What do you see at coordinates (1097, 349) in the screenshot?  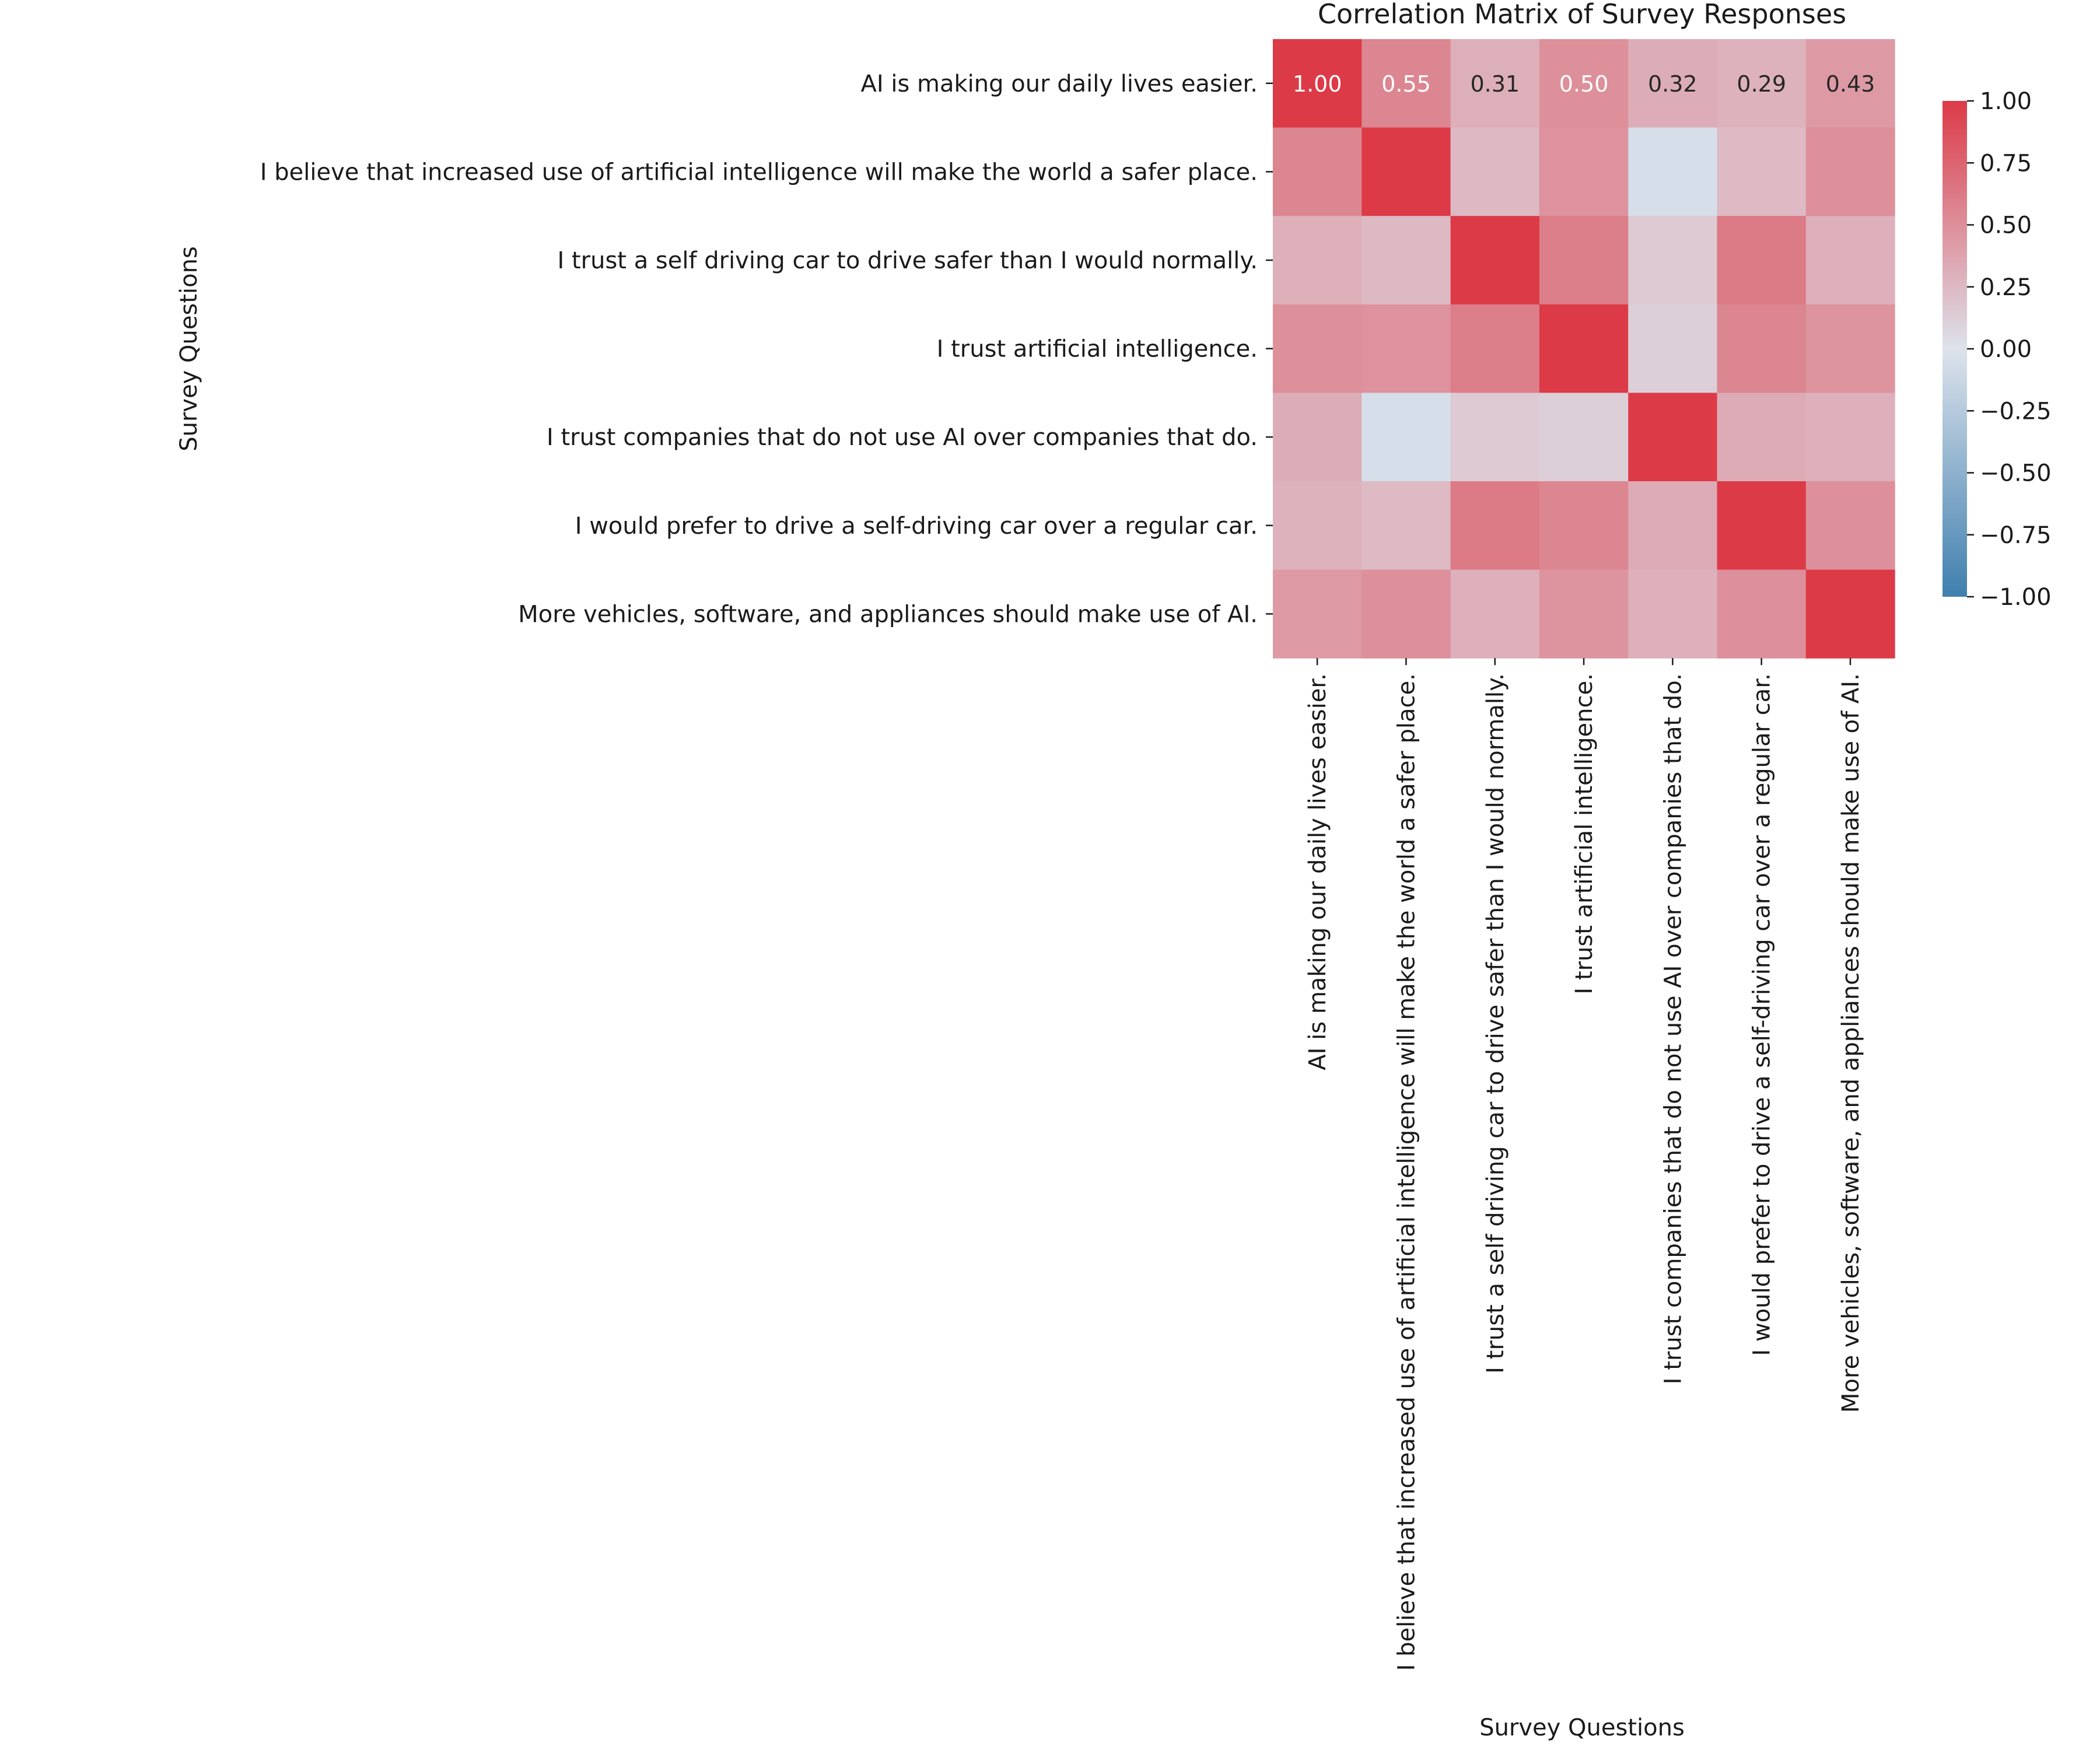 I see `y-tick-label: I trust artificial intelligence.` at bounding box center [1097, 349].